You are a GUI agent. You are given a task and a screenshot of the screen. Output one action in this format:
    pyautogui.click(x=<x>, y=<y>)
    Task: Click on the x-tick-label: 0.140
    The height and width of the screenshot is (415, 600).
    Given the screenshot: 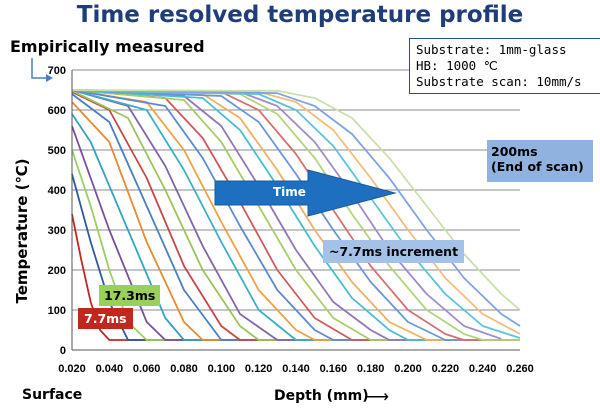 What is the action you would take?
    pyautogui.click(x=296, y=369)
    